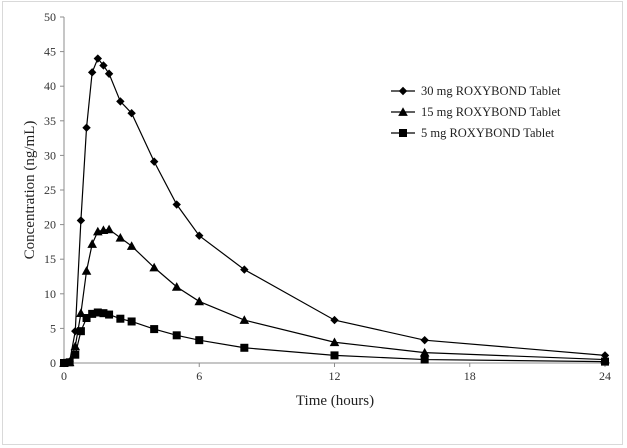  Describe the element at coordinates (491, 112) in the screenshot. I see `legend-label: 15 mg ROXYBOND Tablet` at that location.